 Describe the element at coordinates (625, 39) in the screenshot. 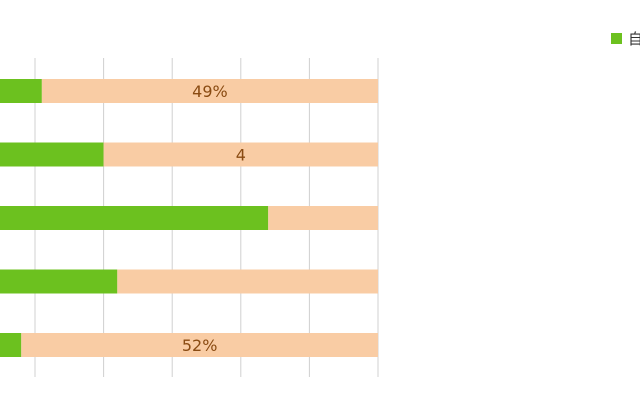

I see `legend: 自` at that location.